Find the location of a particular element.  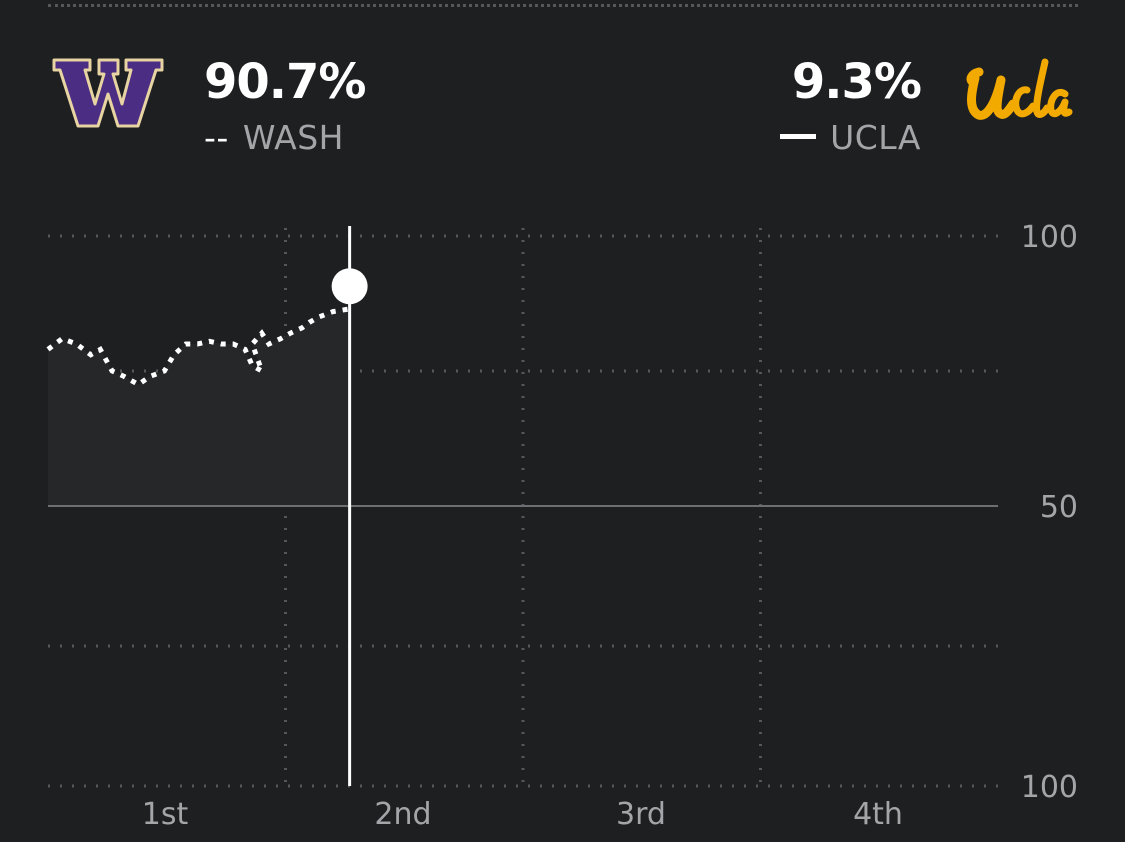

y-tick-label-bottom: 100 is located at coordinates (1049, 787).